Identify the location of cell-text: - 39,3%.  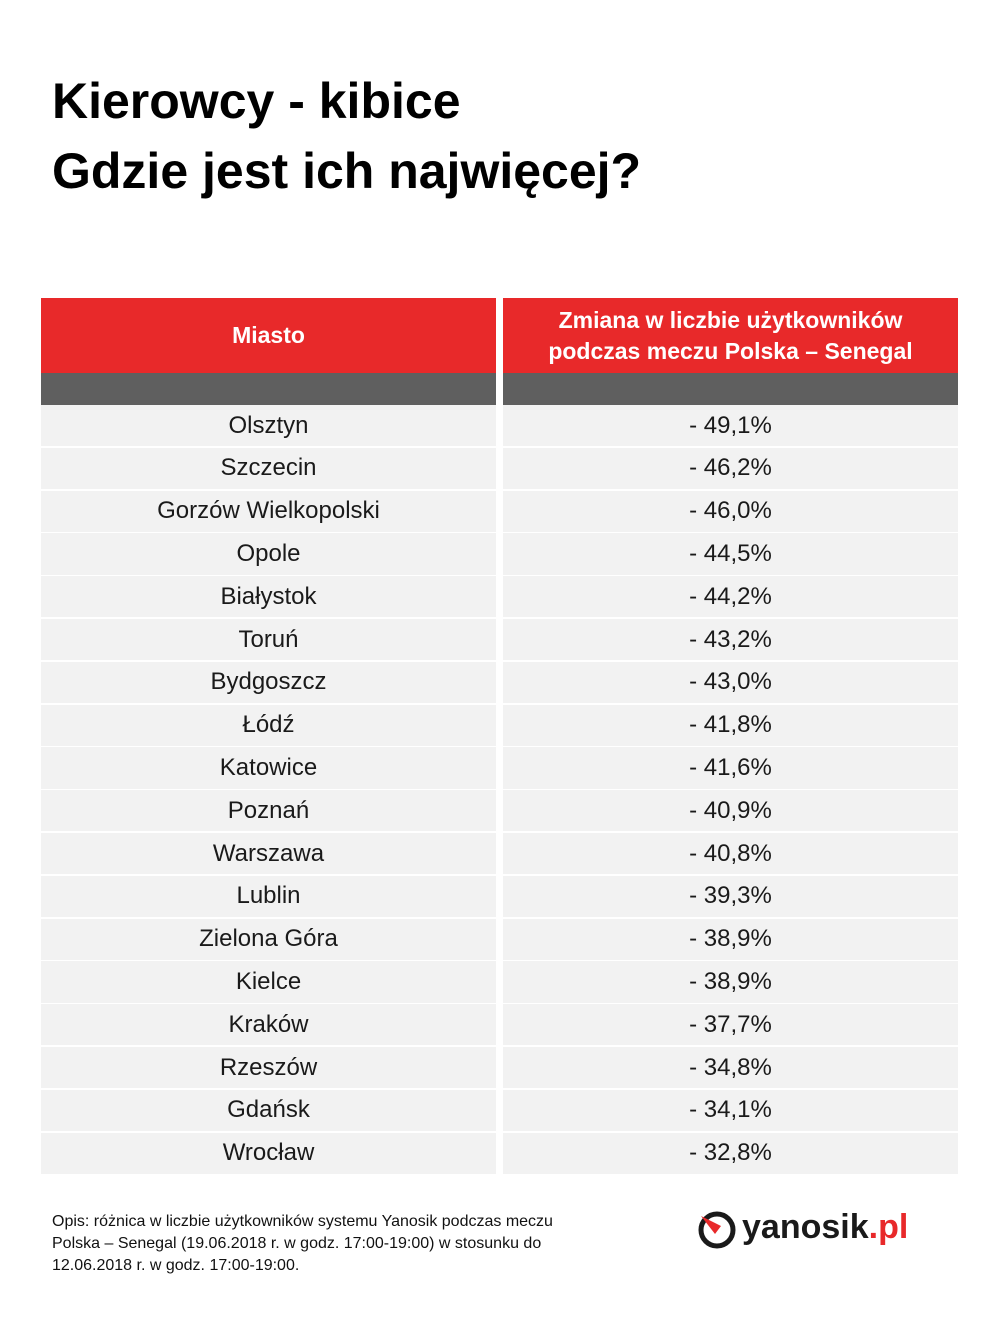
(730, 896).